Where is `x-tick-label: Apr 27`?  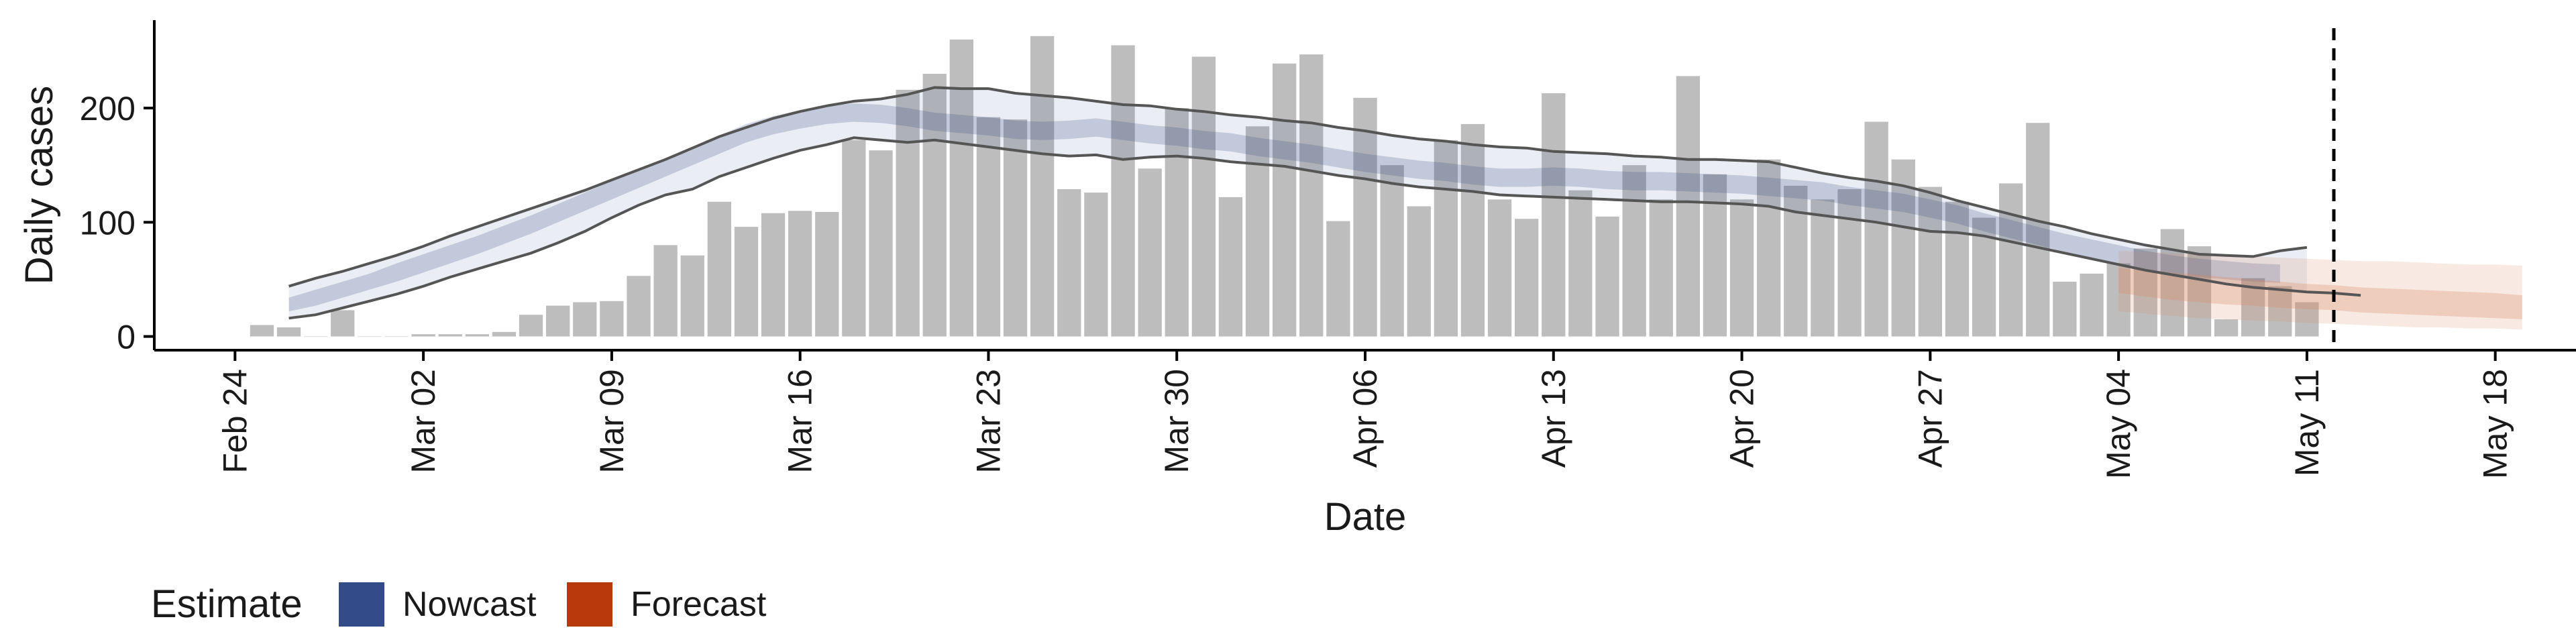 x-tick-label: Apr 27 is located at coordinates (1930, 418).